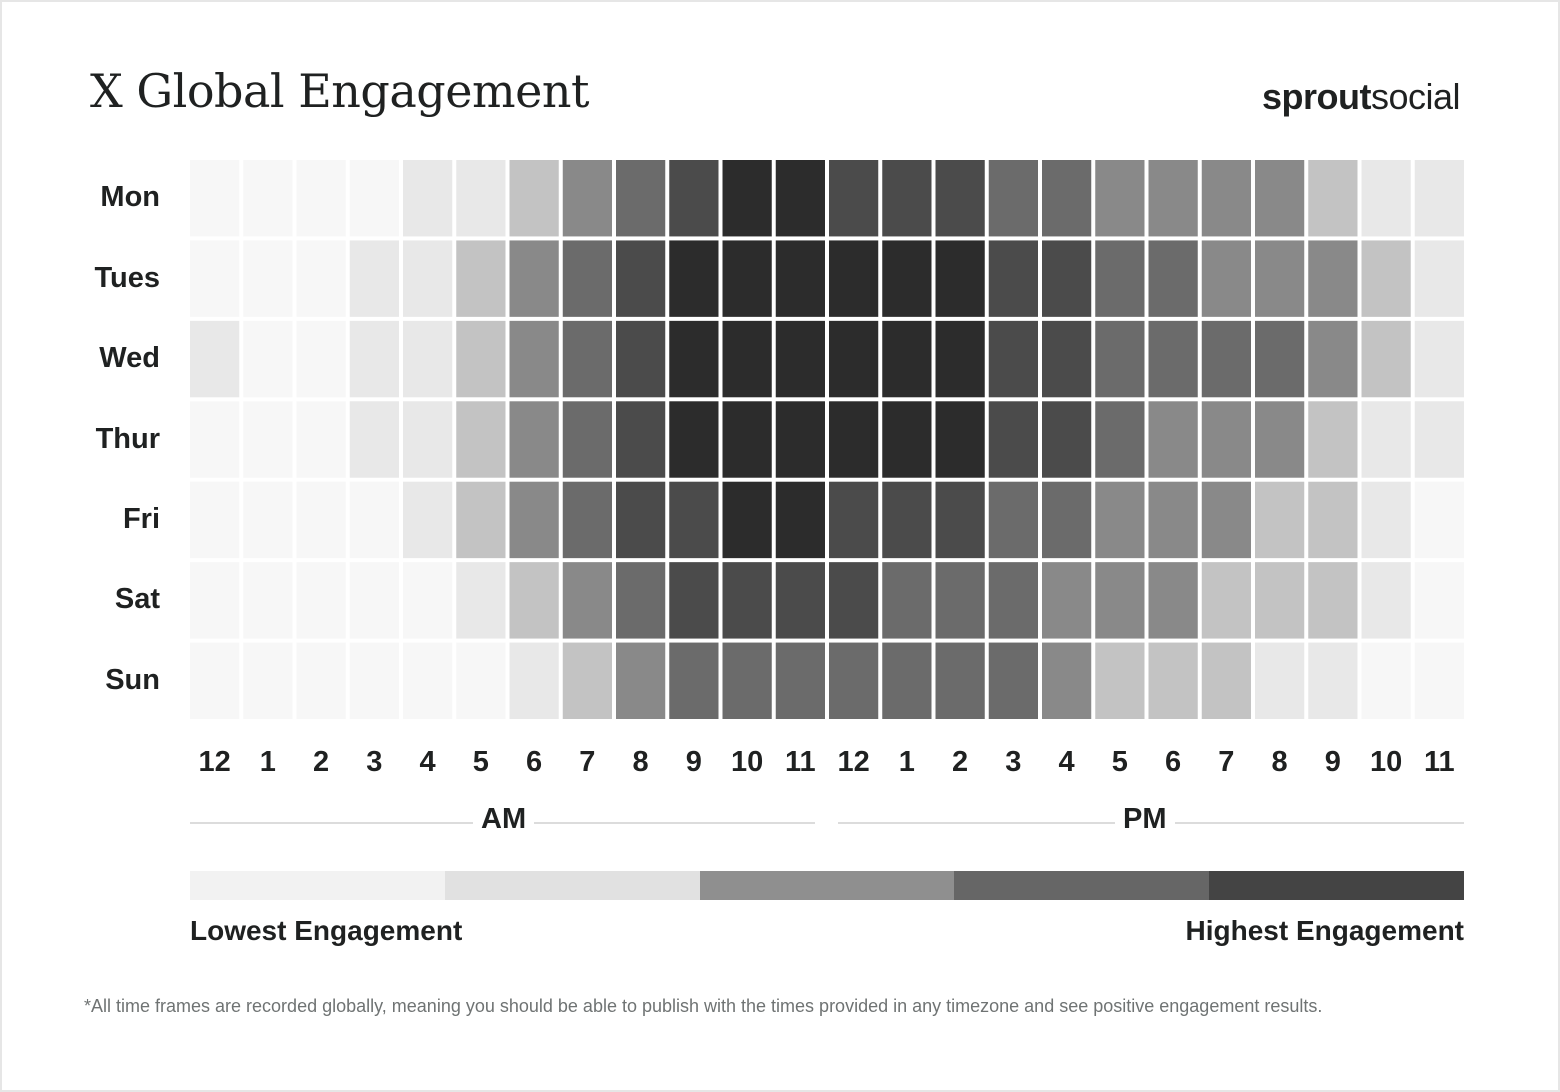 This screenshot has width=1560, height=1092. What do you see at coordinates (587, 762) in the screenshot?
I see `hour-label-7: 7` at bounding box center [587, 762].